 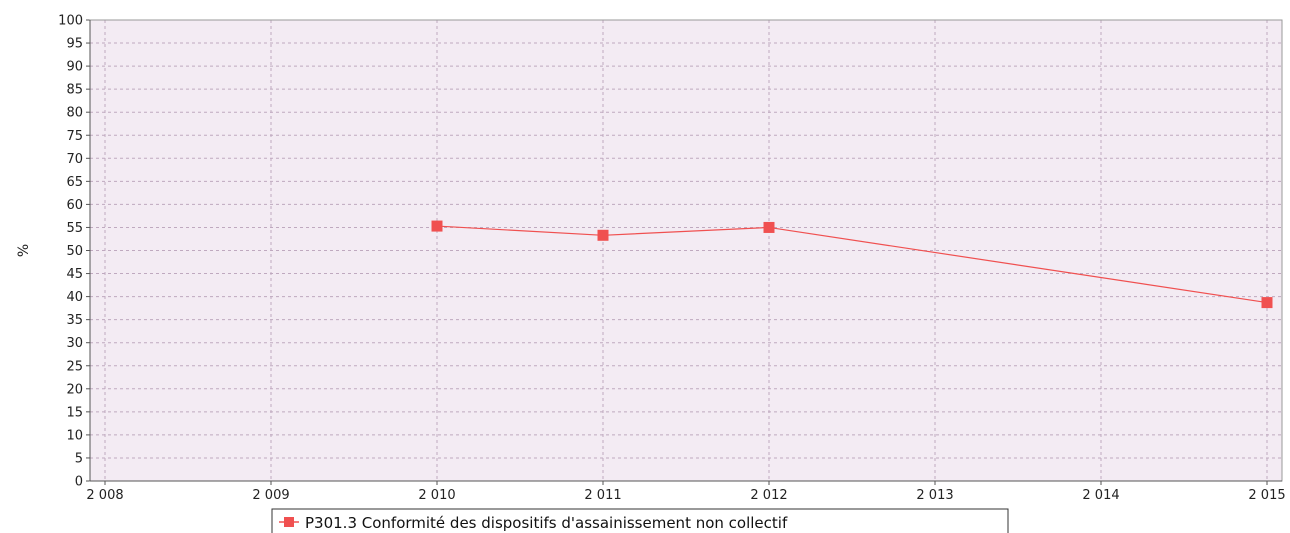 I want to click on y-tick-label: 90, so click(x=74, y=67).